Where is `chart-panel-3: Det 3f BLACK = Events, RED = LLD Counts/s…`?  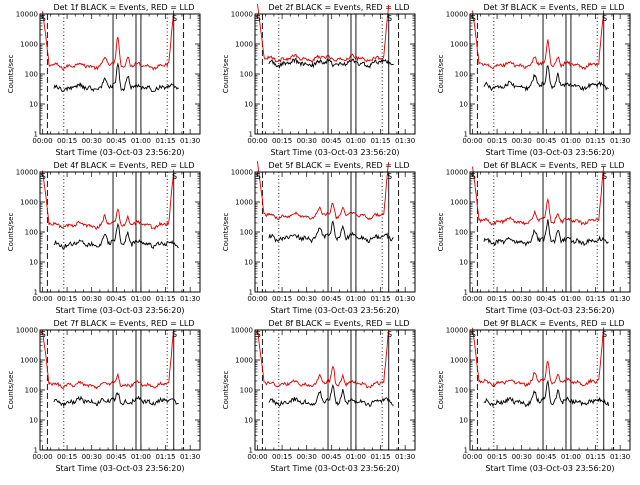 chart-panel-3: Det 3f BLACK = Events, RED = LLD Counts/s… is located at coordinates (534, 80).